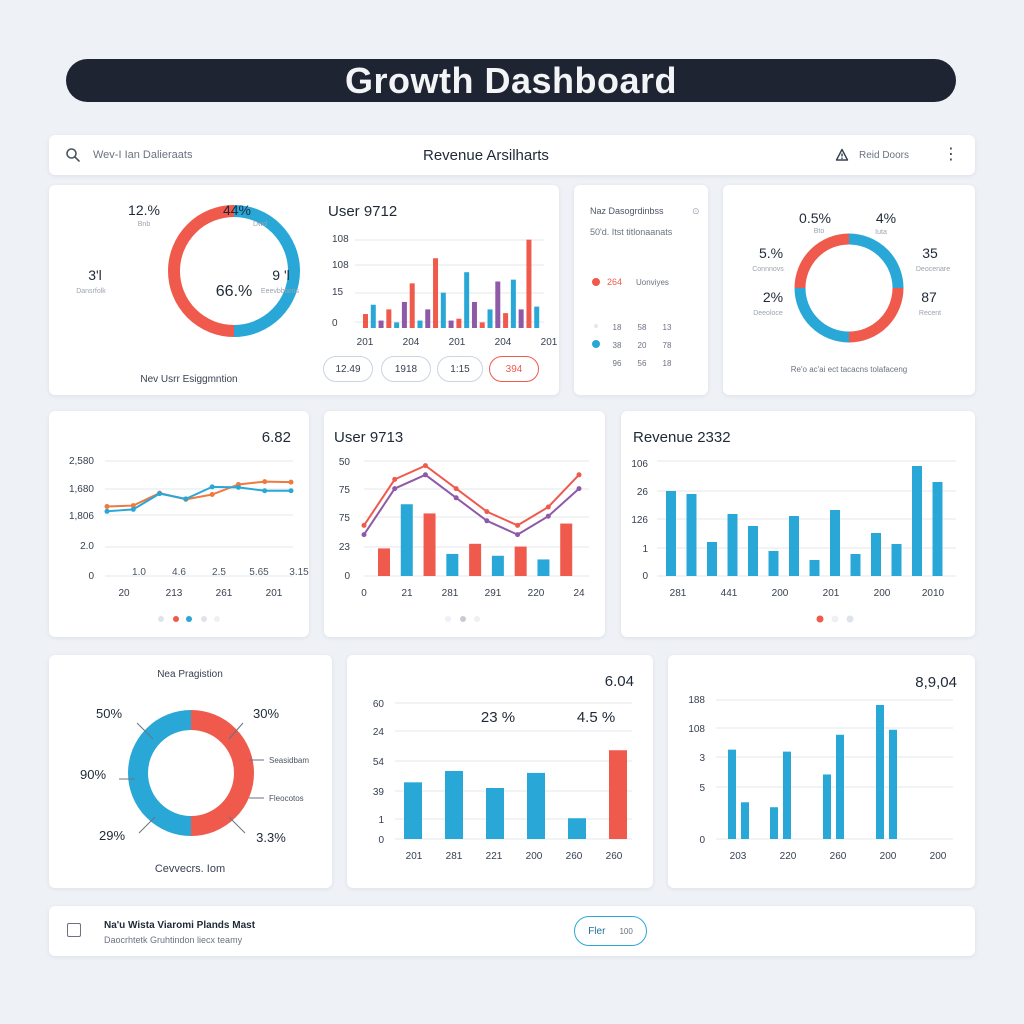 The image size is (1024, 1024). I want to click on x-subtick-3: 5.65, so click(259, 572).